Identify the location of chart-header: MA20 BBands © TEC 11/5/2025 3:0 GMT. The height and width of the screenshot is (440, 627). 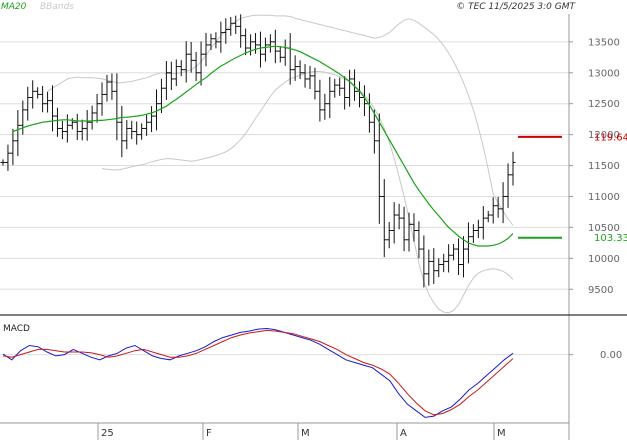
(289, 7).